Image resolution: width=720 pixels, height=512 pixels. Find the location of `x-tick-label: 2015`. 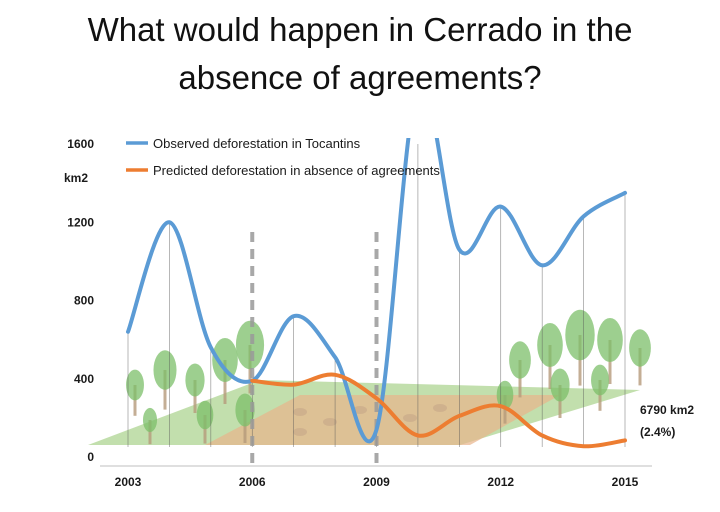

x-tick-label: 2015 is located at coordinates (625, 482).